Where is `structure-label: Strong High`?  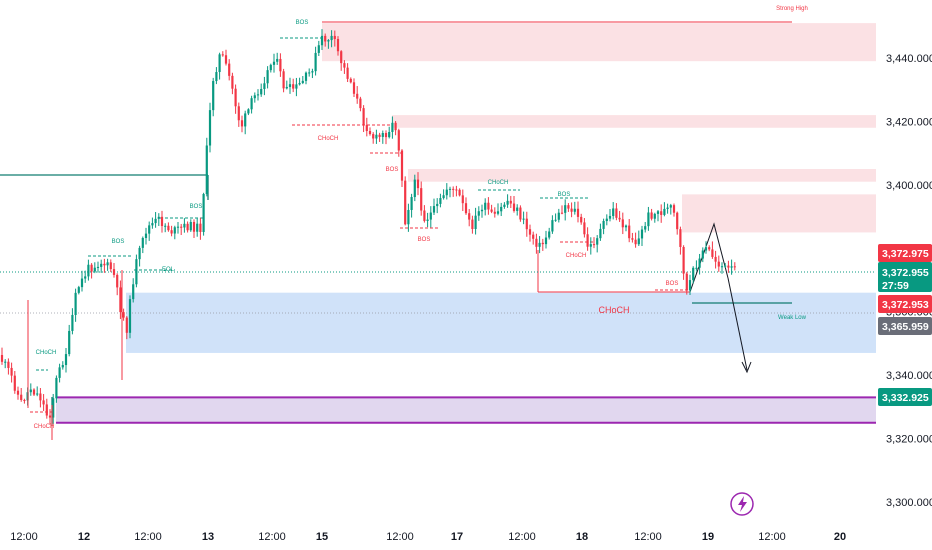 structure-label: Strong High is located at coordinates (792, 9).